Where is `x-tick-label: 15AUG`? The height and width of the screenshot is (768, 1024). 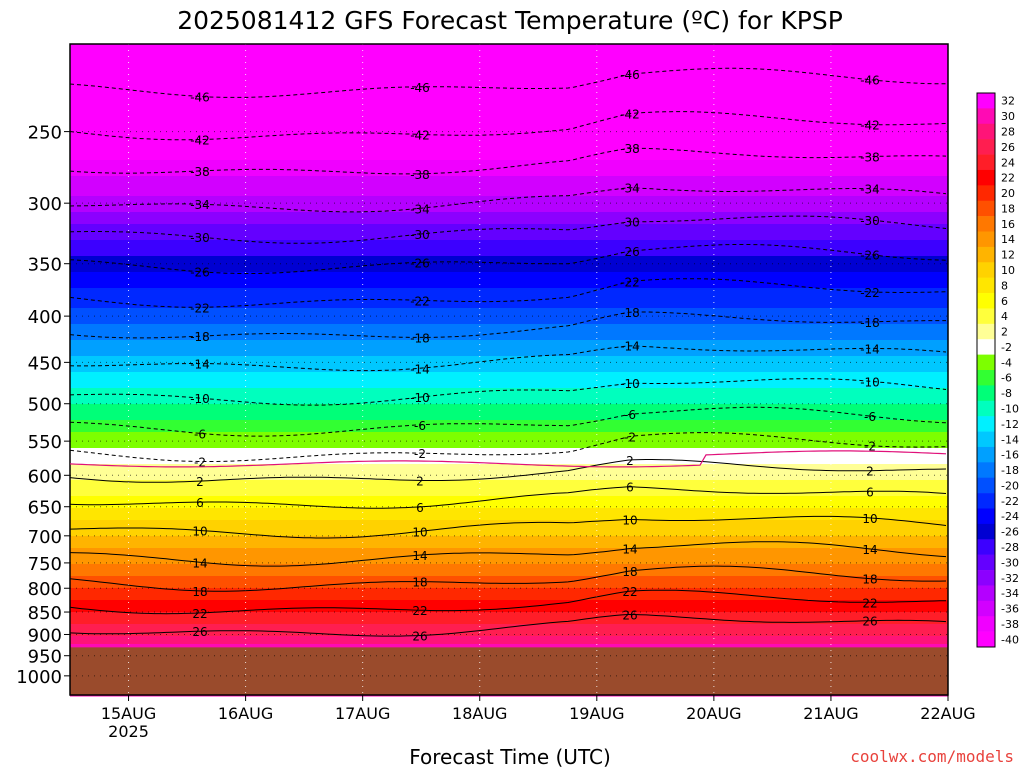
x-tick-label: 15AUG is located at coordinates (128, 713).